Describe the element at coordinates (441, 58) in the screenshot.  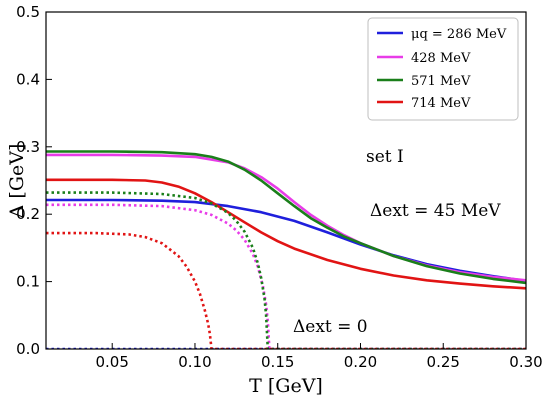
I see `legend-label-428: 428 MeV` at that location.